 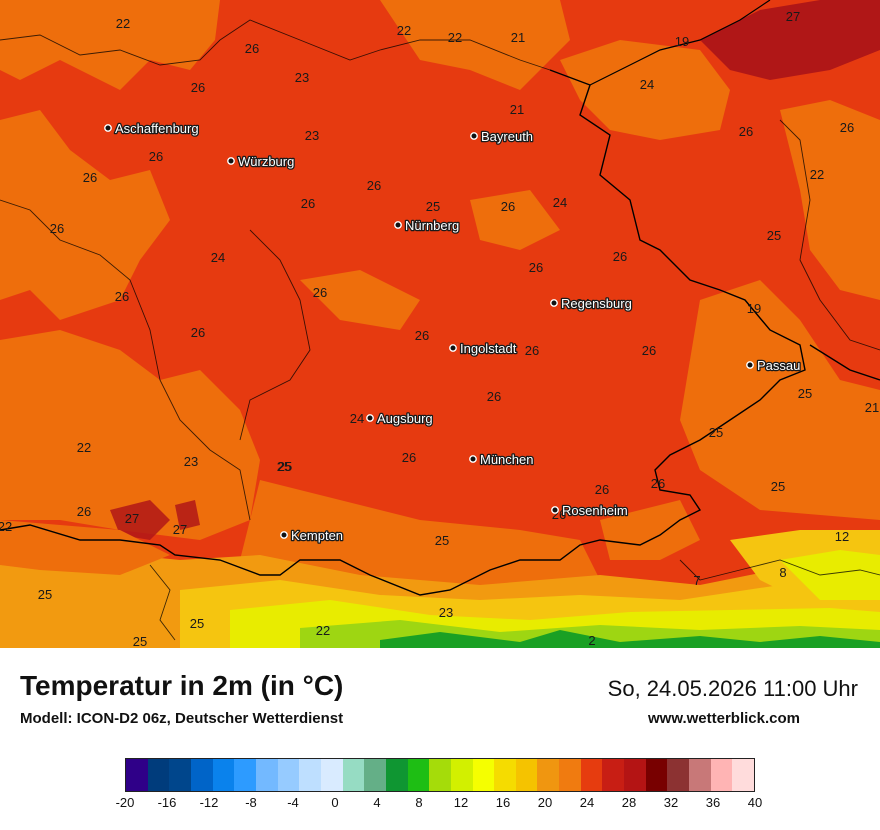 What do you see at coordinates (671, 802) in the screenshot?
I see `scale-tick-label: 32` at bounding box center [671, 802].